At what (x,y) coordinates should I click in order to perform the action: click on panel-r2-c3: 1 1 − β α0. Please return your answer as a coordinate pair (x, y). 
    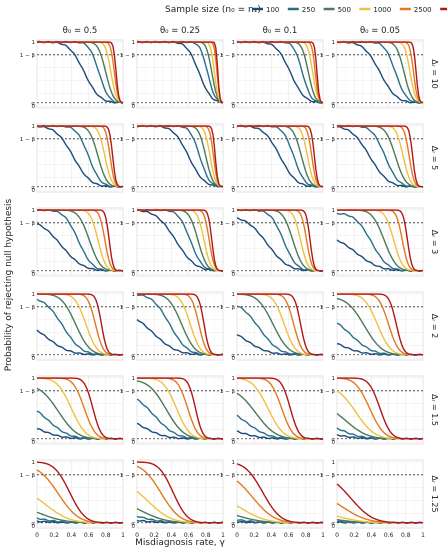
    Looking at the image, I should click on (372, 242).